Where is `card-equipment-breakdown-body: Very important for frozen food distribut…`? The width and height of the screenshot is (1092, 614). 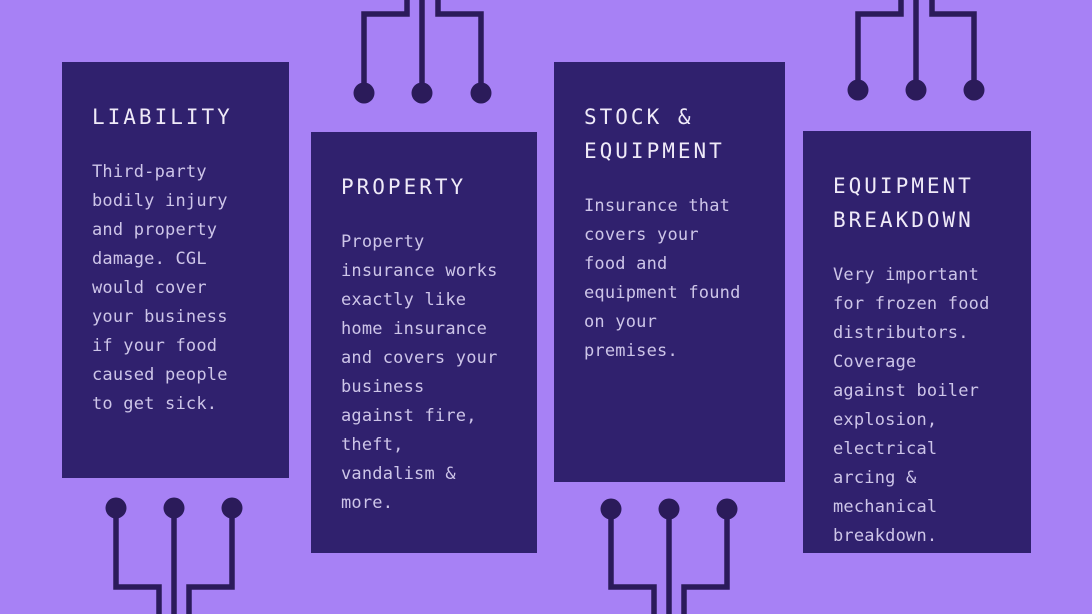 card-equipment-breakdown-body: Very important for frozen food distribut… is located at coordinates (911, 405).